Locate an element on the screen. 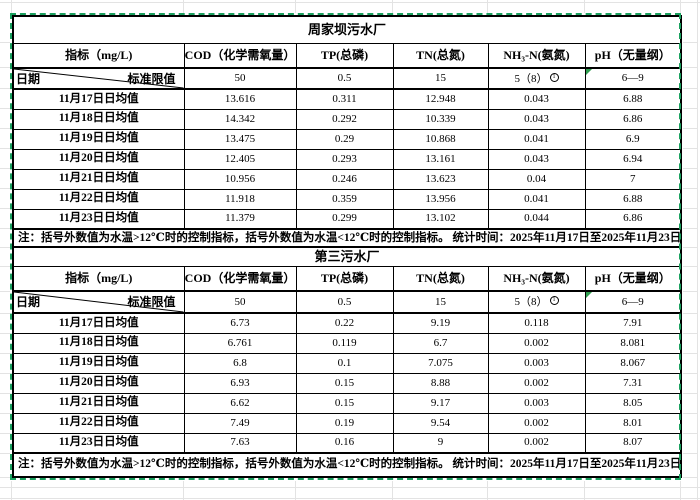 The height and width of the screenshot is (500, 700). table-title-cell: 第三污水厂 is located at coordinates (347, 256).